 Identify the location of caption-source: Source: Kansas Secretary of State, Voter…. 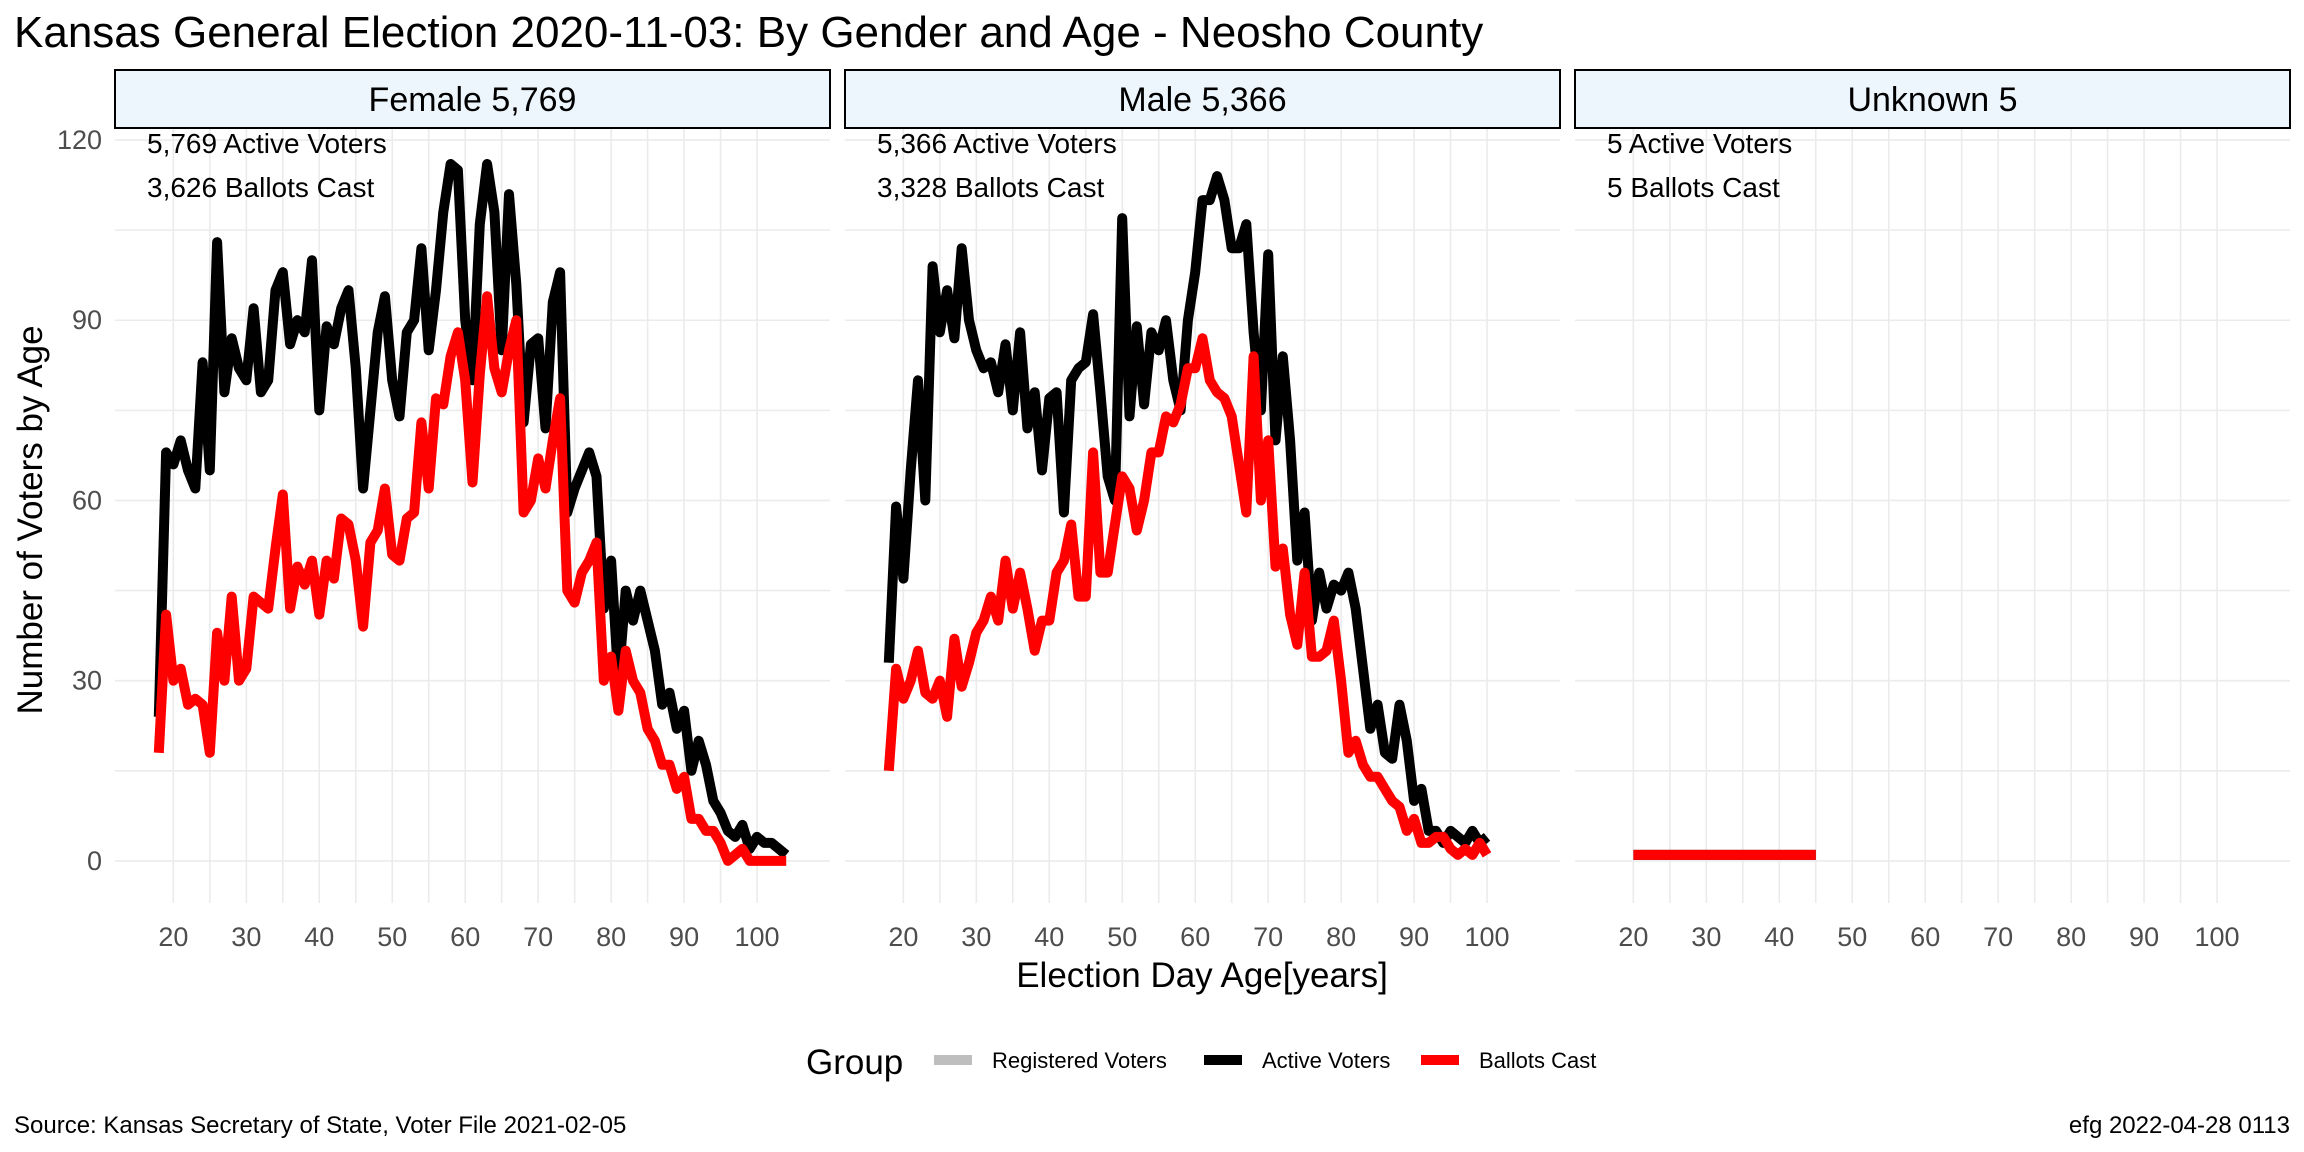
(320, 1125).